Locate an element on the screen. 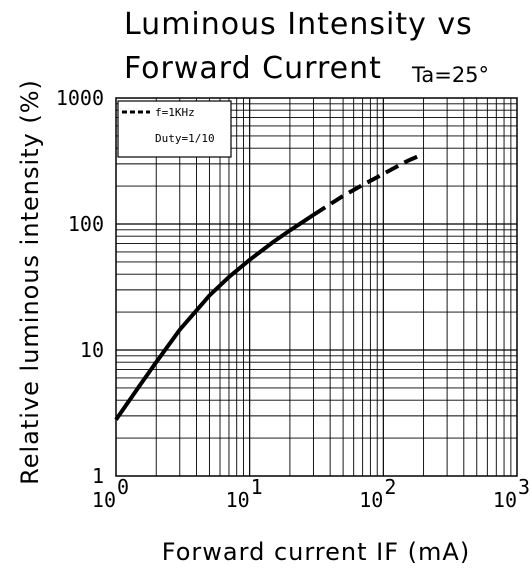 This screenshot has height=571, width=531. x-tick-label: 10³ is located at coordinates (511, 493).